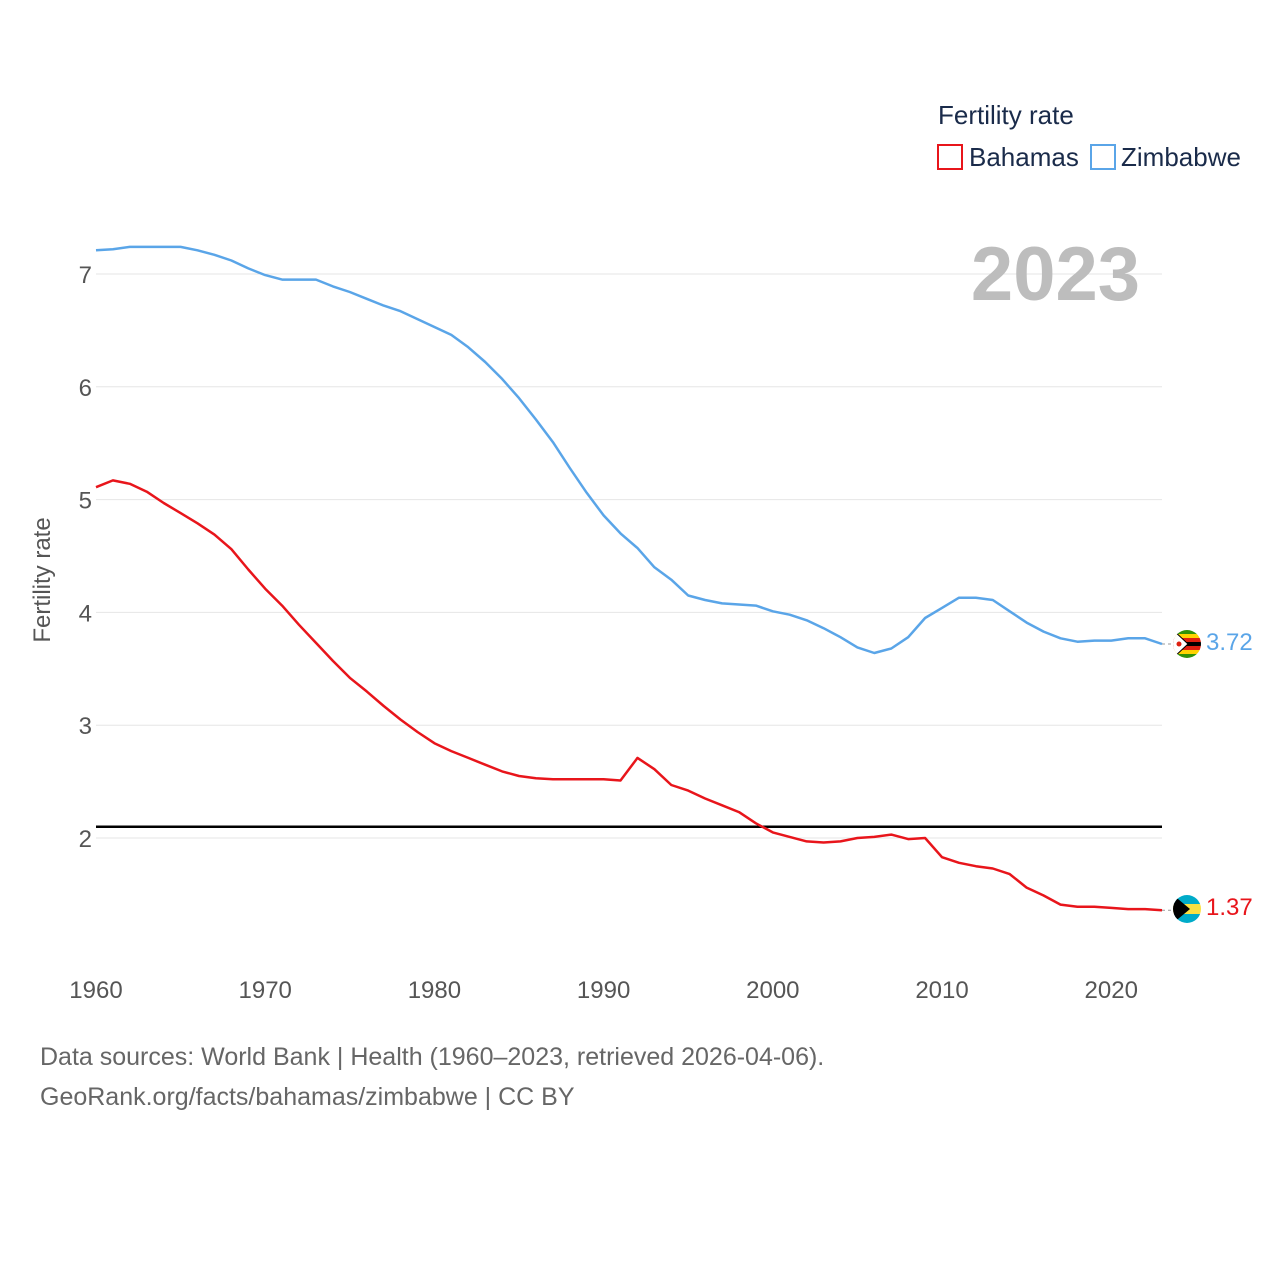 The height and width of the screenshot is (1280, 1280). What do you see at coordinates (1024, 157) in the screenshot?
I see `legend-label-bahamas: Bahamas` at bounding box center [1024, 157].